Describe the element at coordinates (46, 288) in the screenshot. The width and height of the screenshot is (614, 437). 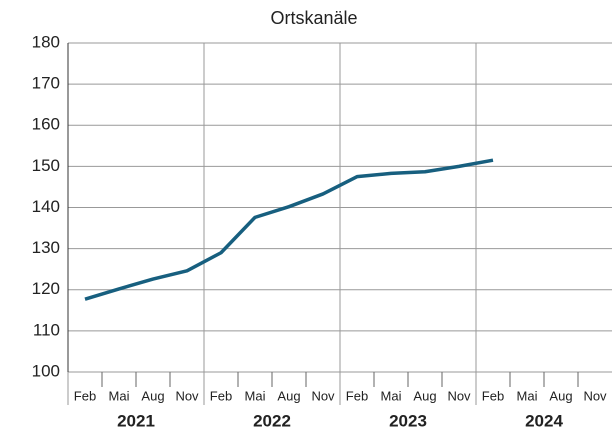
I see `y-tick-label: 120` at that location.